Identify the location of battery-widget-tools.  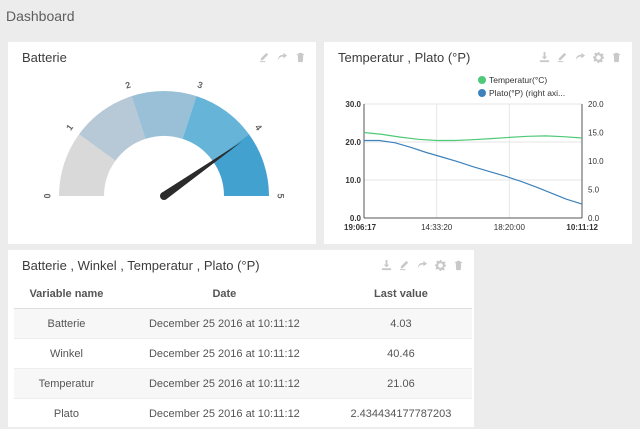
(282, 57).